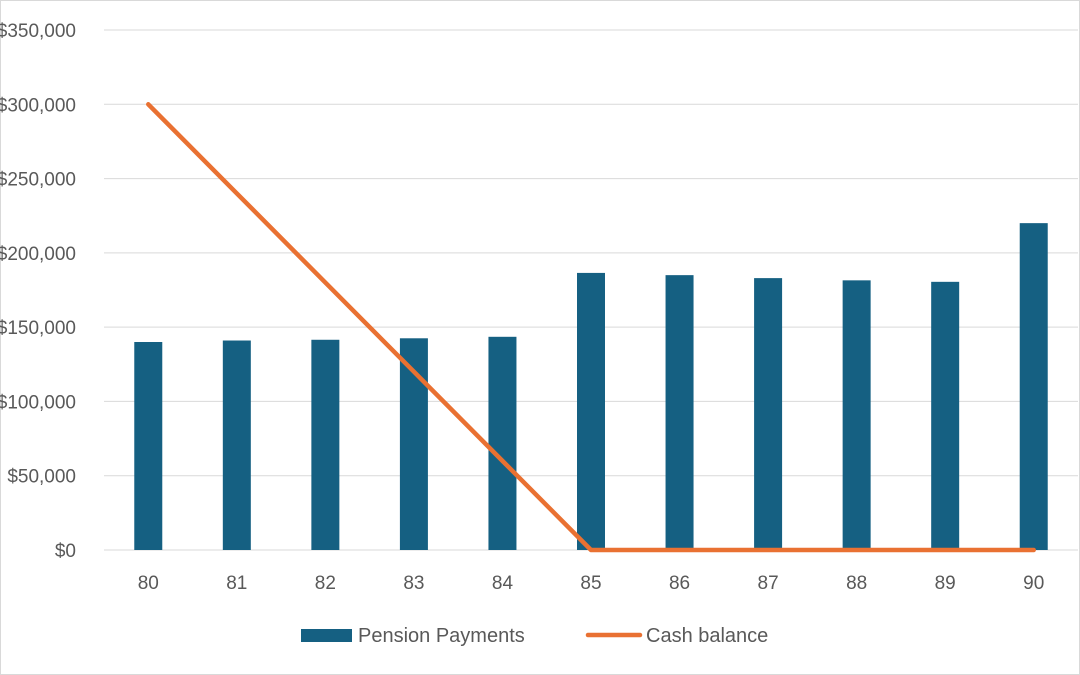  What do you see at coordinates (768, 583) in the screenshot?
I see `x-tick-label: 87` at bounding box center [768, 583].